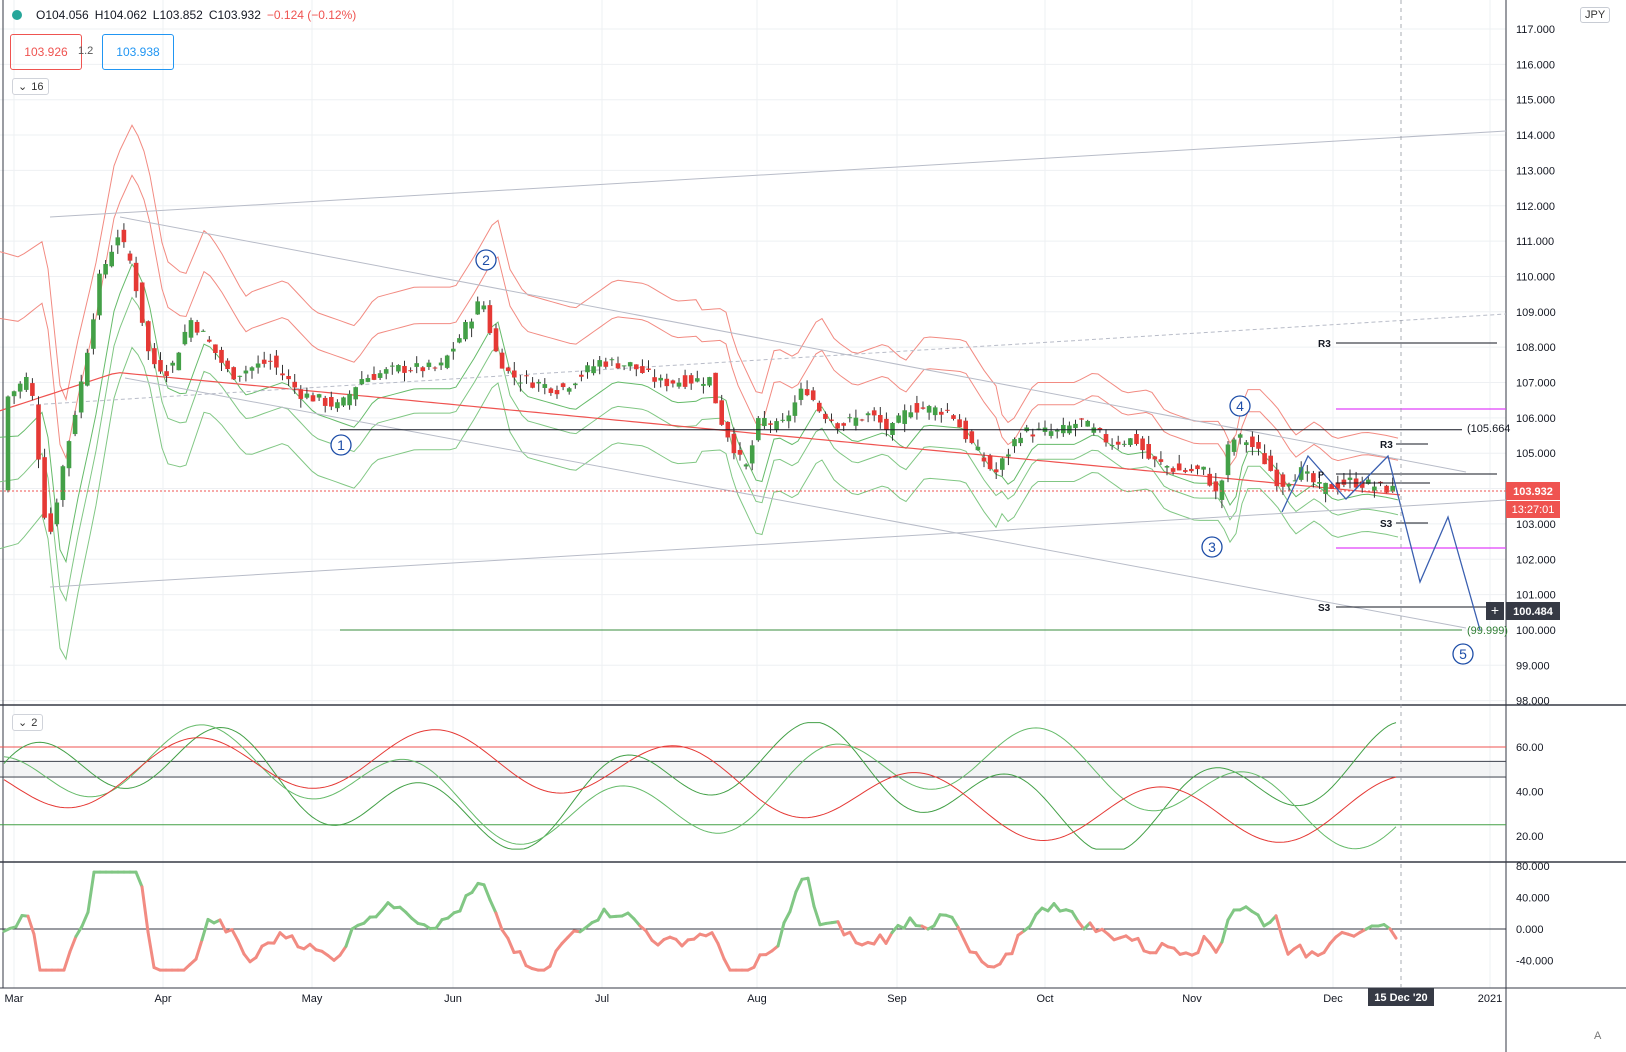 This screenshot has height=1052, width=1626. I want to click on price-axis-label: 102.000, so click(1536, 560).